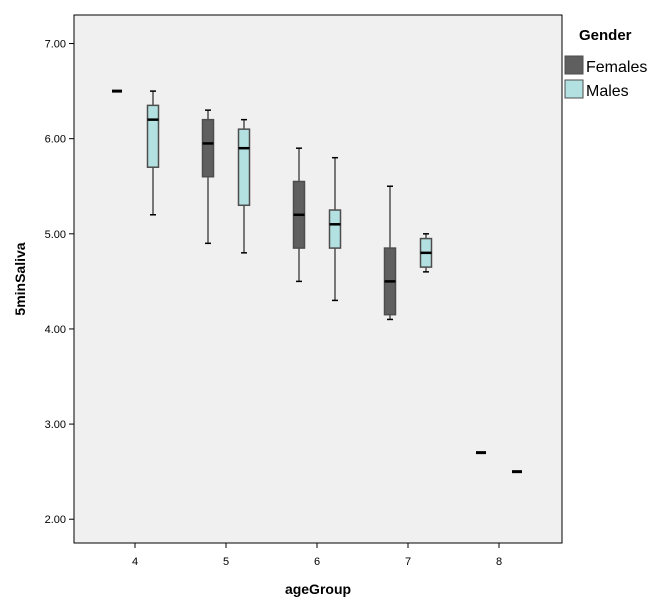 The height and width of the screenshot is (601, 660). I want to click on x-axis-ticks: 4 5 6 7 8, so click(317, 555).